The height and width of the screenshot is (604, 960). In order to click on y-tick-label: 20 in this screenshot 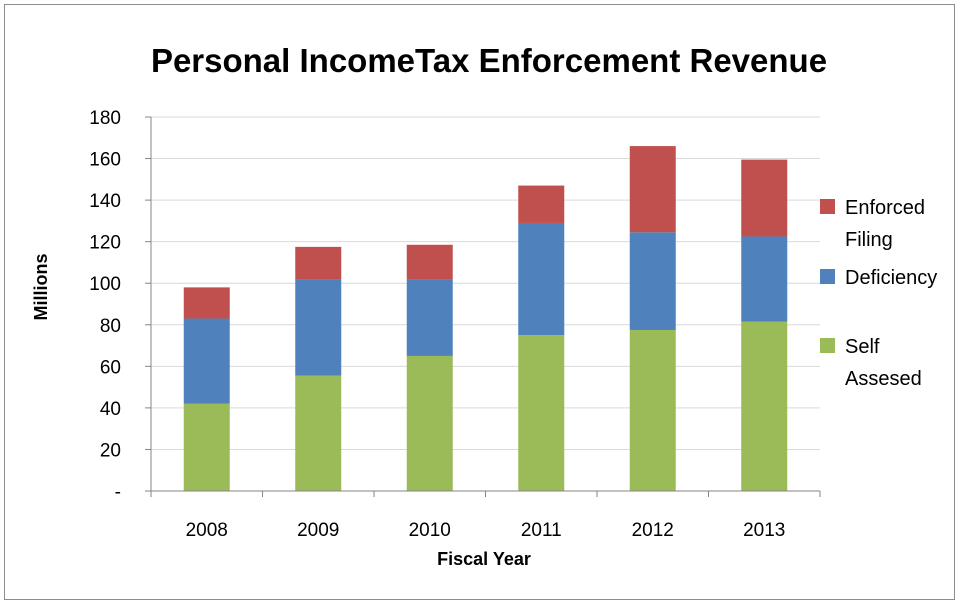, I will do `click(110, 450)`.